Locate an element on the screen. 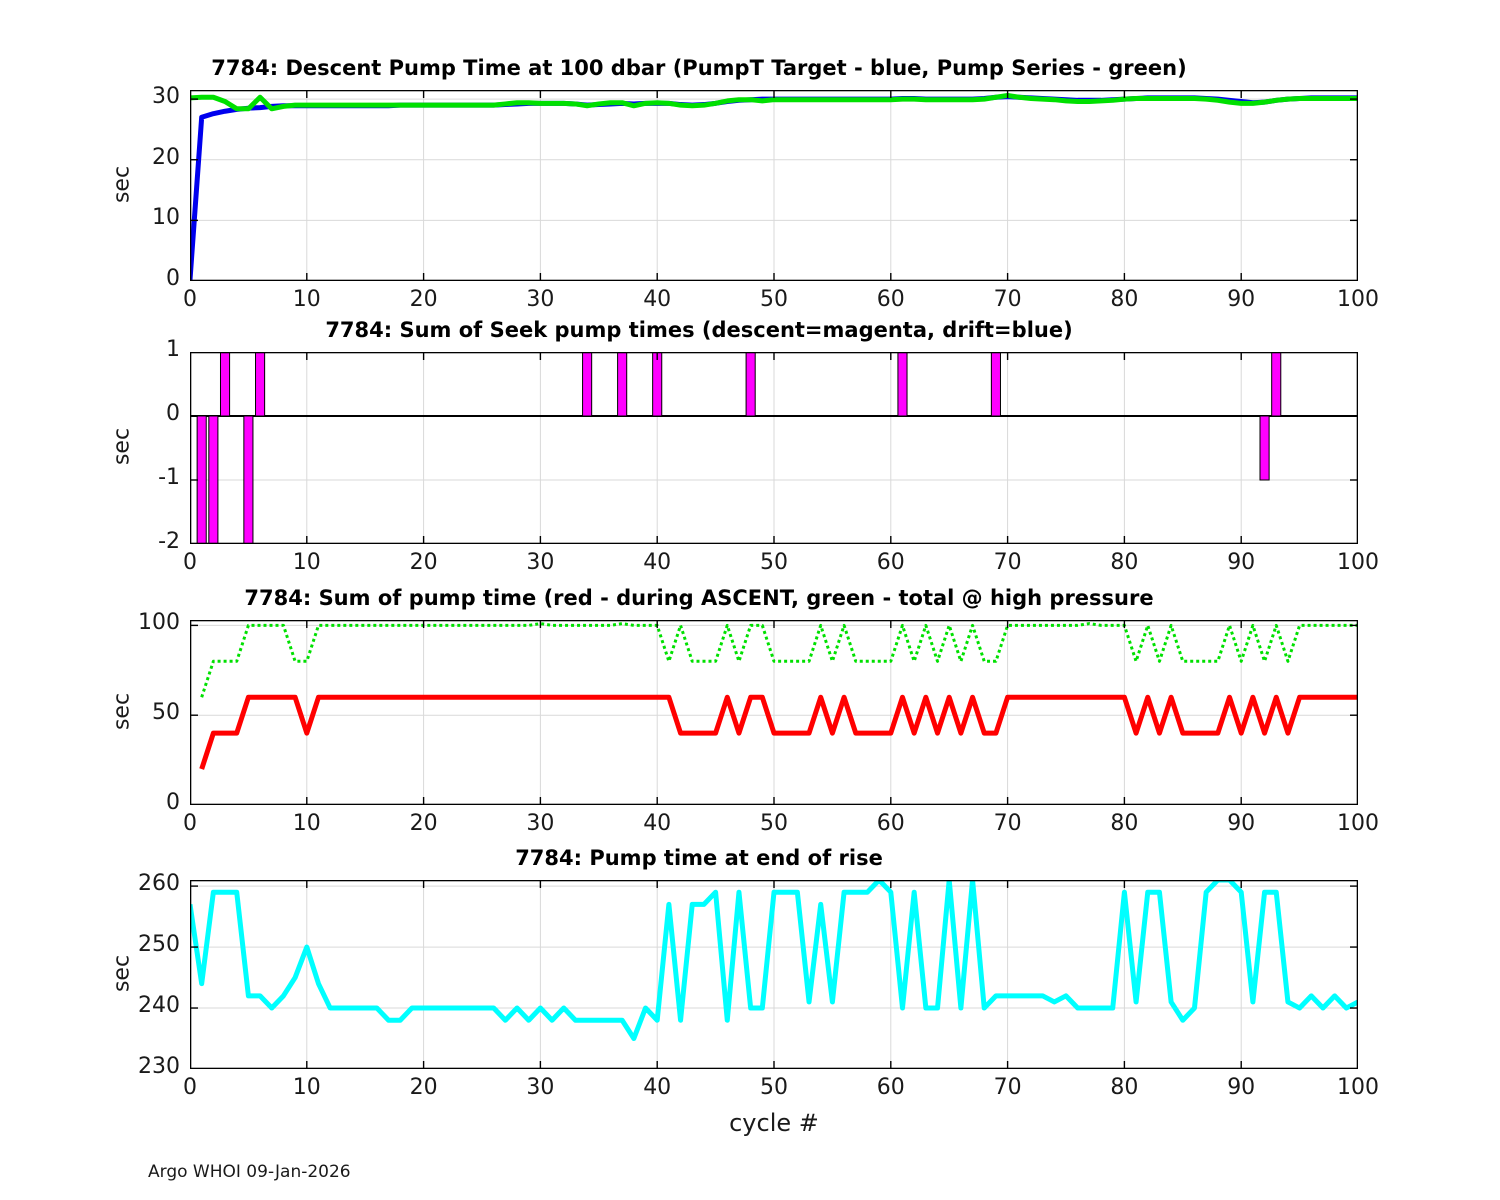  line-series-pump-time-at-end-of-rise is located at coordinates (774, 961).